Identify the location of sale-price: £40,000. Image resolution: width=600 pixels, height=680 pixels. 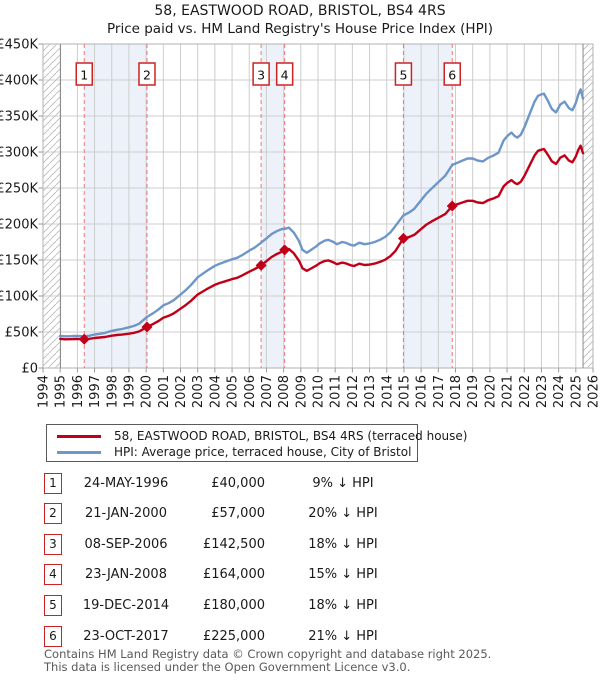
(238, 483).